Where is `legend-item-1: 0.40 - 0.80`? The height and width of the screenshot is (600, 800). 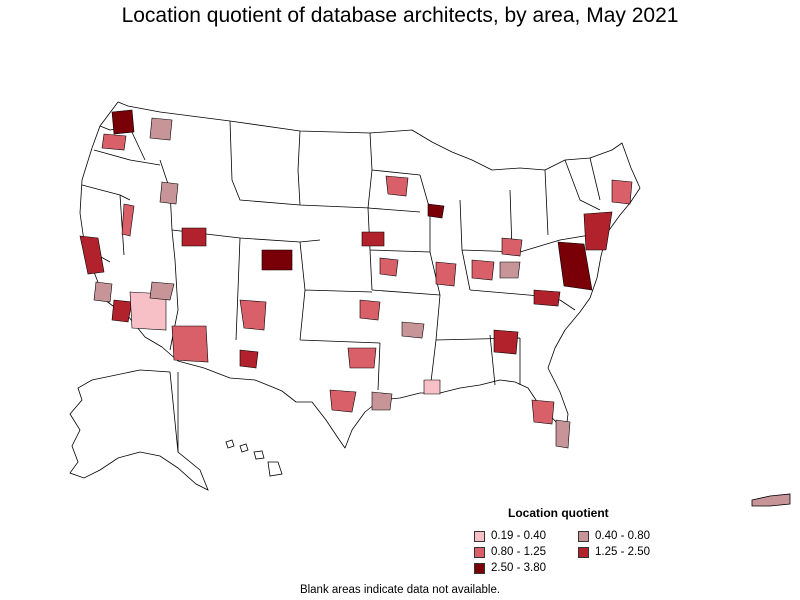
legend-item-1: 0.40 - 0.80 is located at coordinates (614, 536).